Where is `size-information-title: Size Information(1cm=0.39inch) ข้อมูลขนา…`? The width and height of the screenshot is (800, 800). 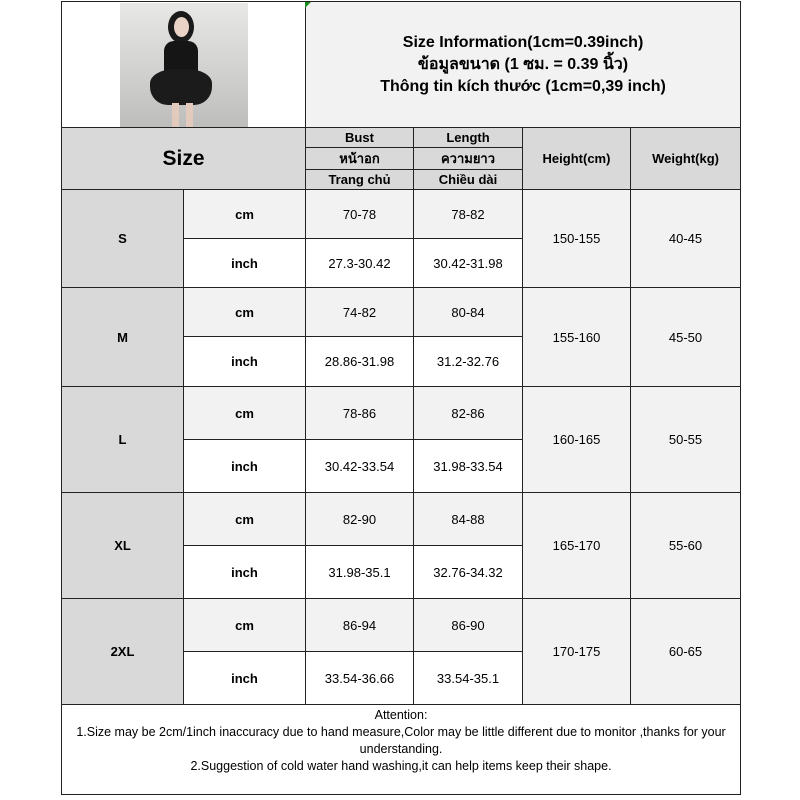 size-information-title: Size Information(1cm=0.39inch) ข้อมูลขนา… is located at coordinates (523, 64).